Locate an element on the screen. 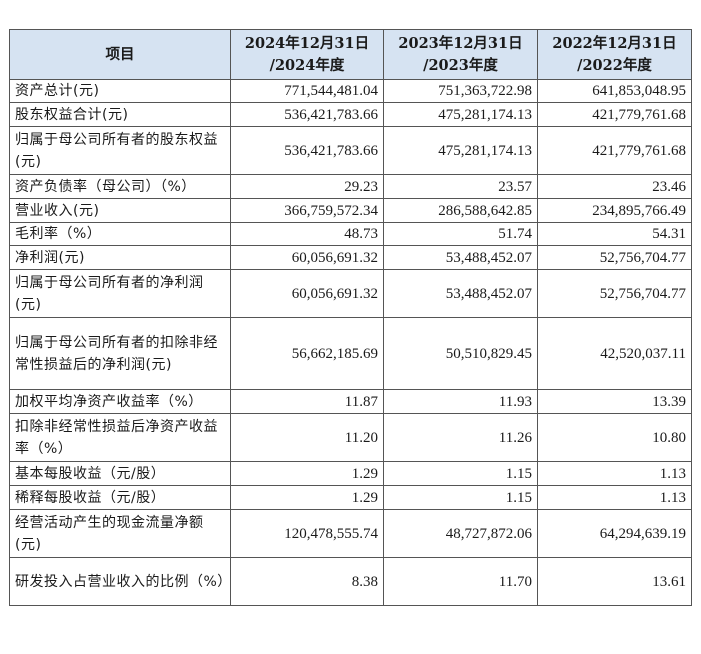  row-label: 扣除非经常性损益后净资产收益率（%） is located at coordinates (120, 437).